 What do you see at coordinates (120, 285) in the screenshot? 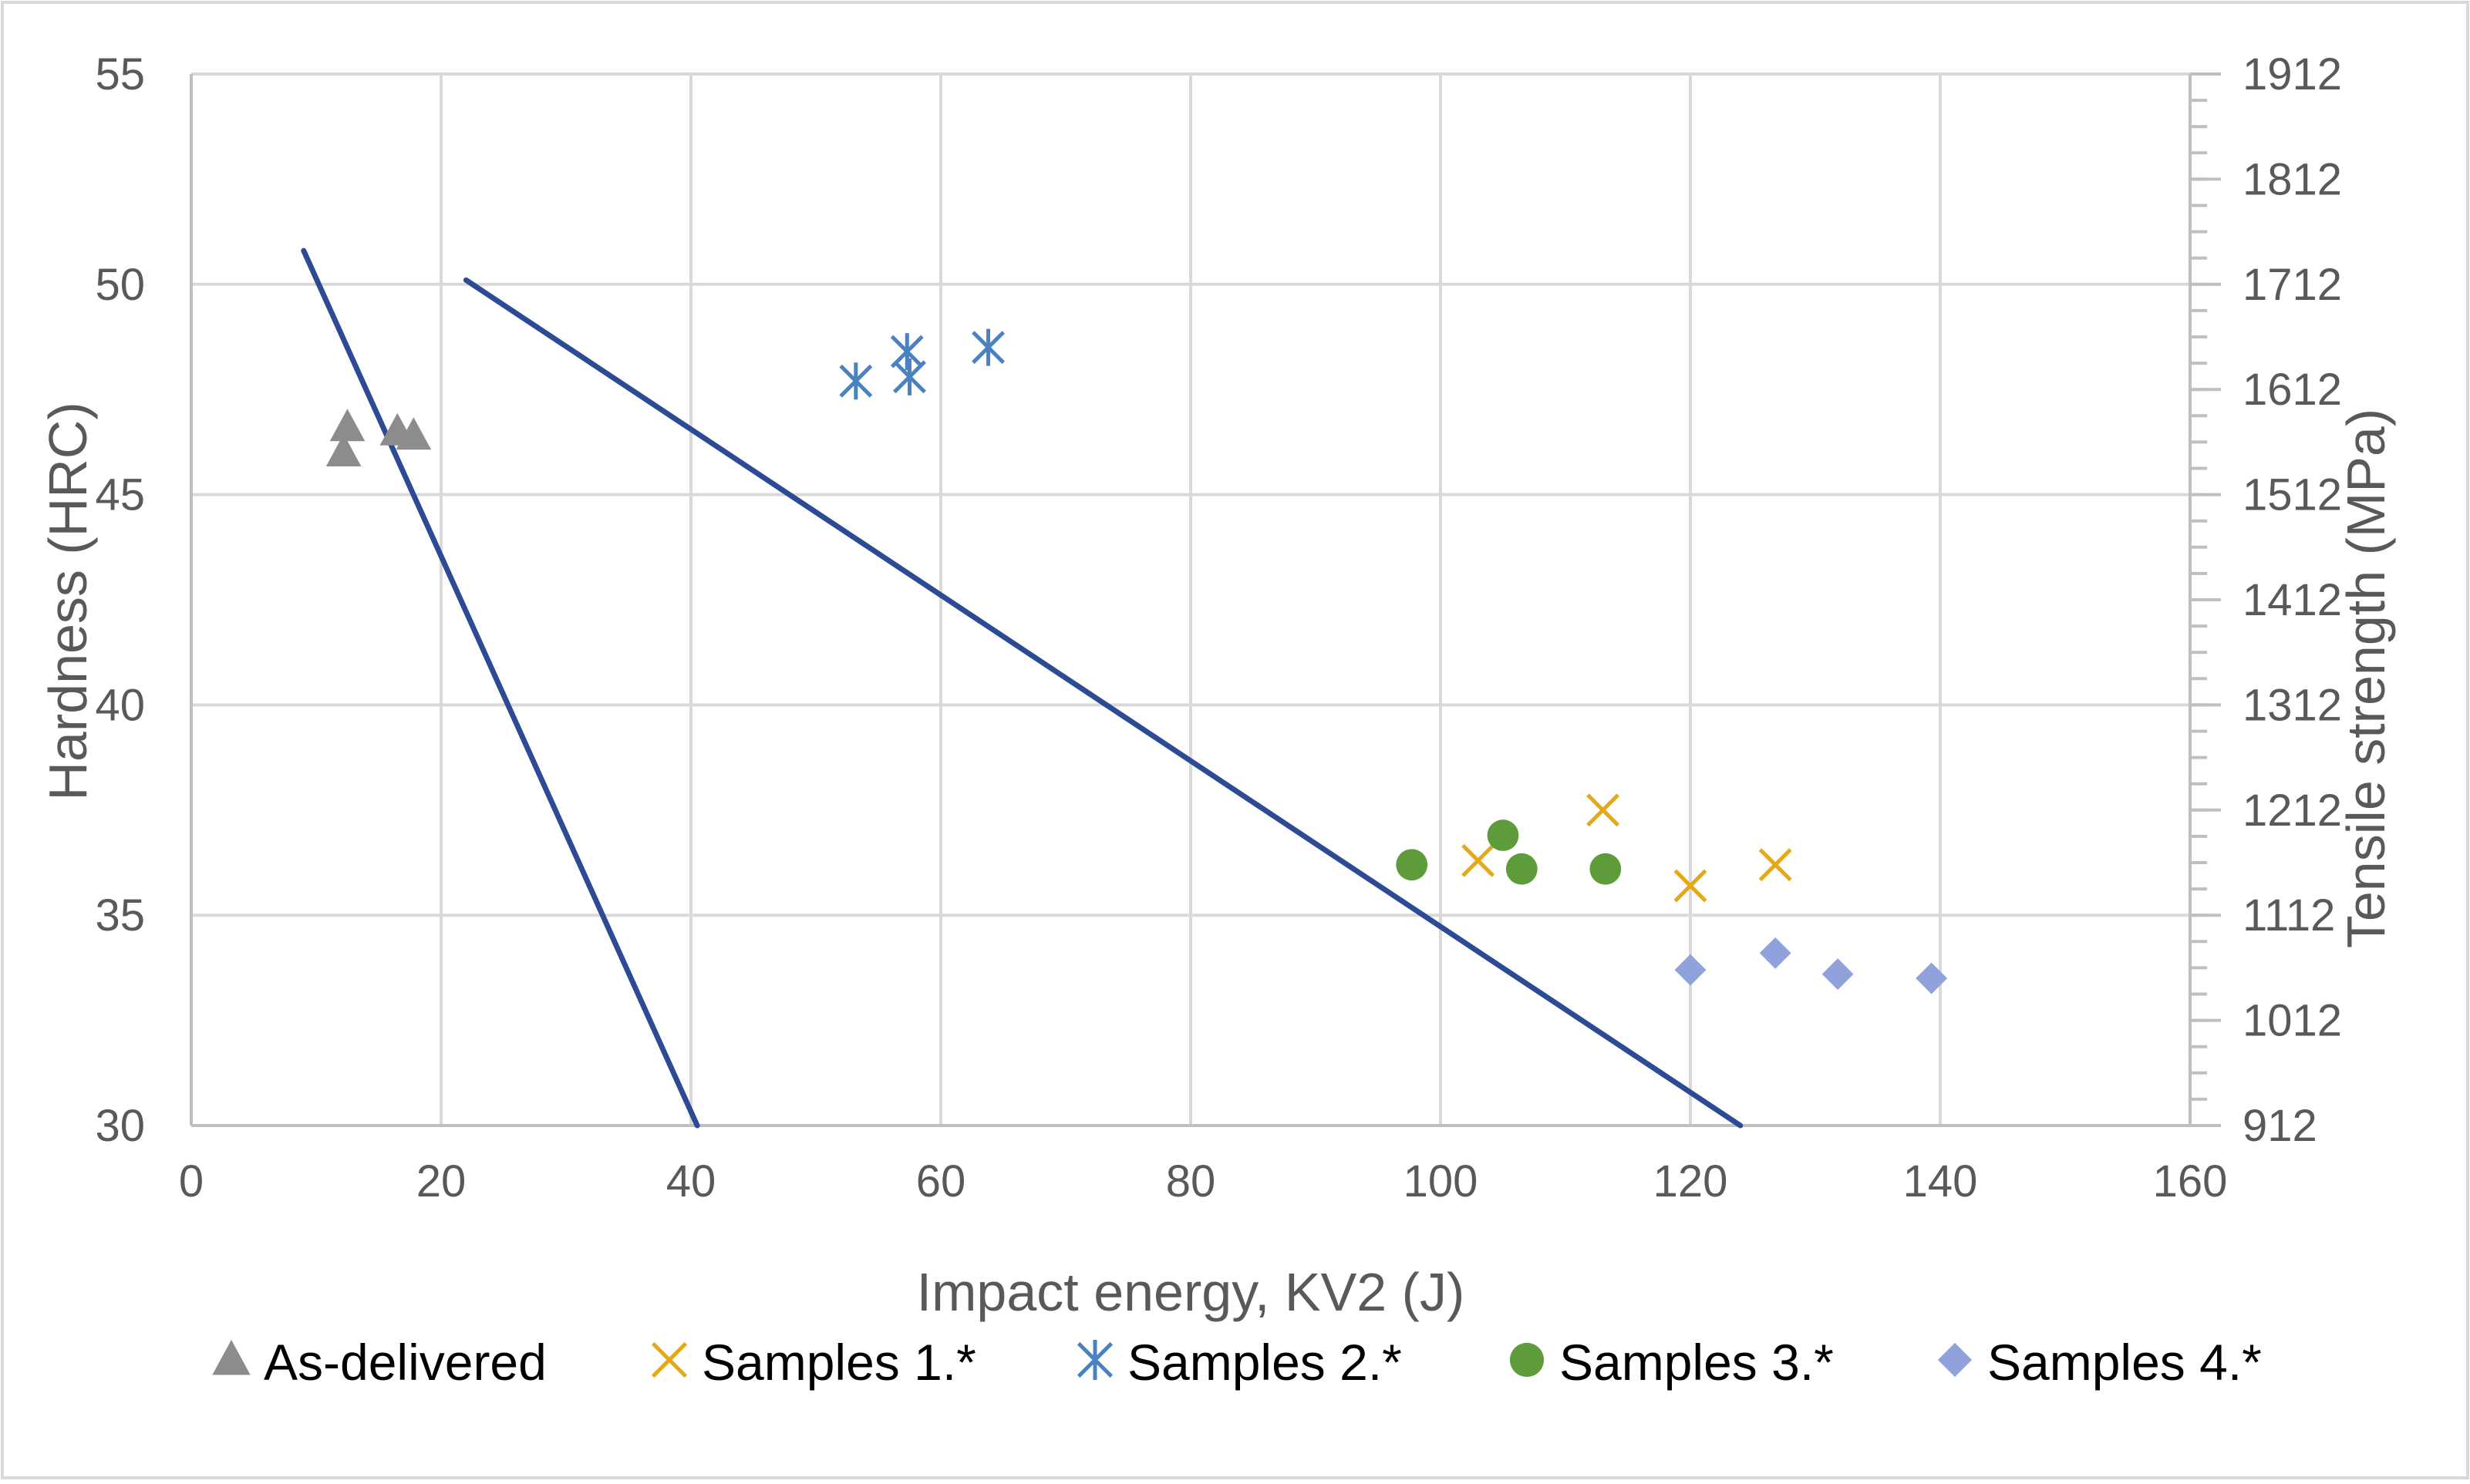
I see `y-tick-label: 50` at bounding box center [120, 285].